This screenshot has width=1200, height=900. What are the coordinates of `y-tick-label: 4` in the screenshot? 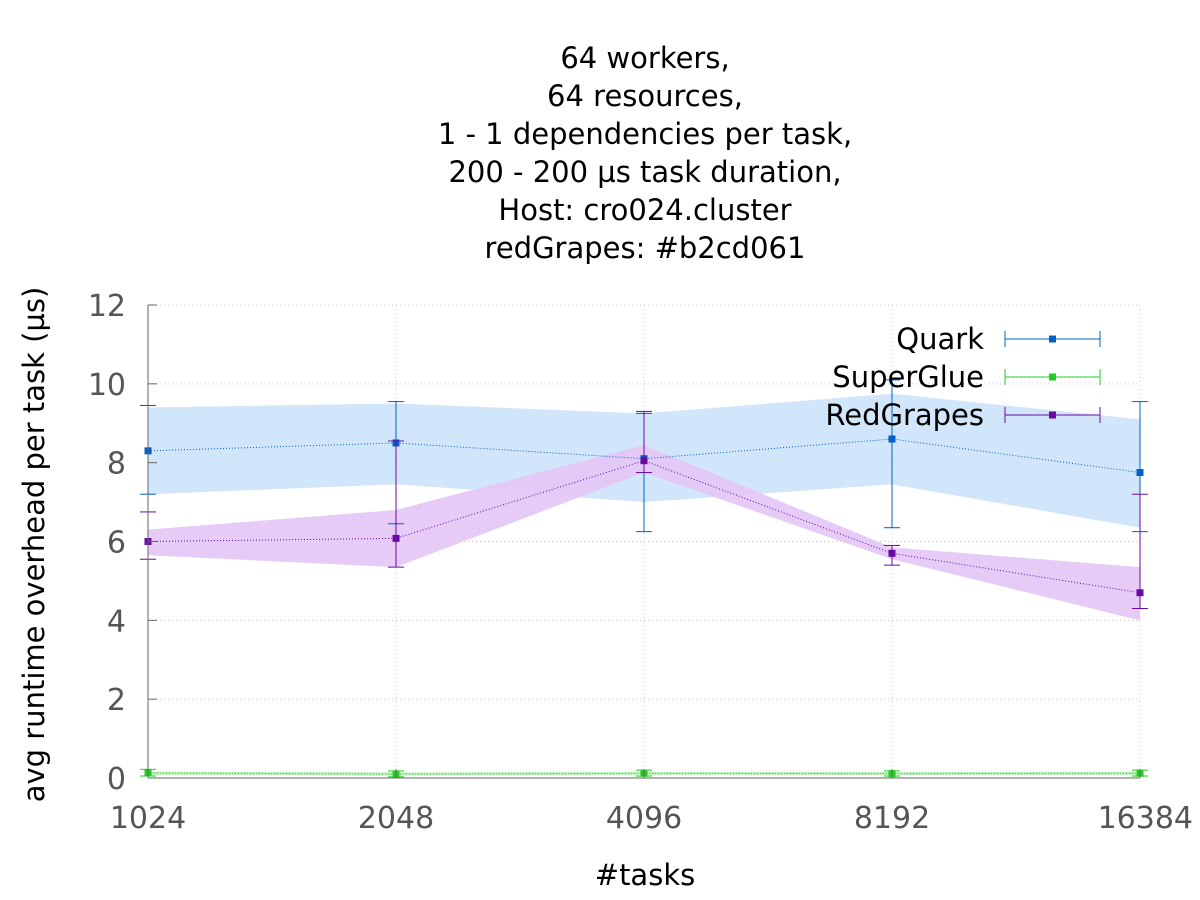 It's located at (116, 621).